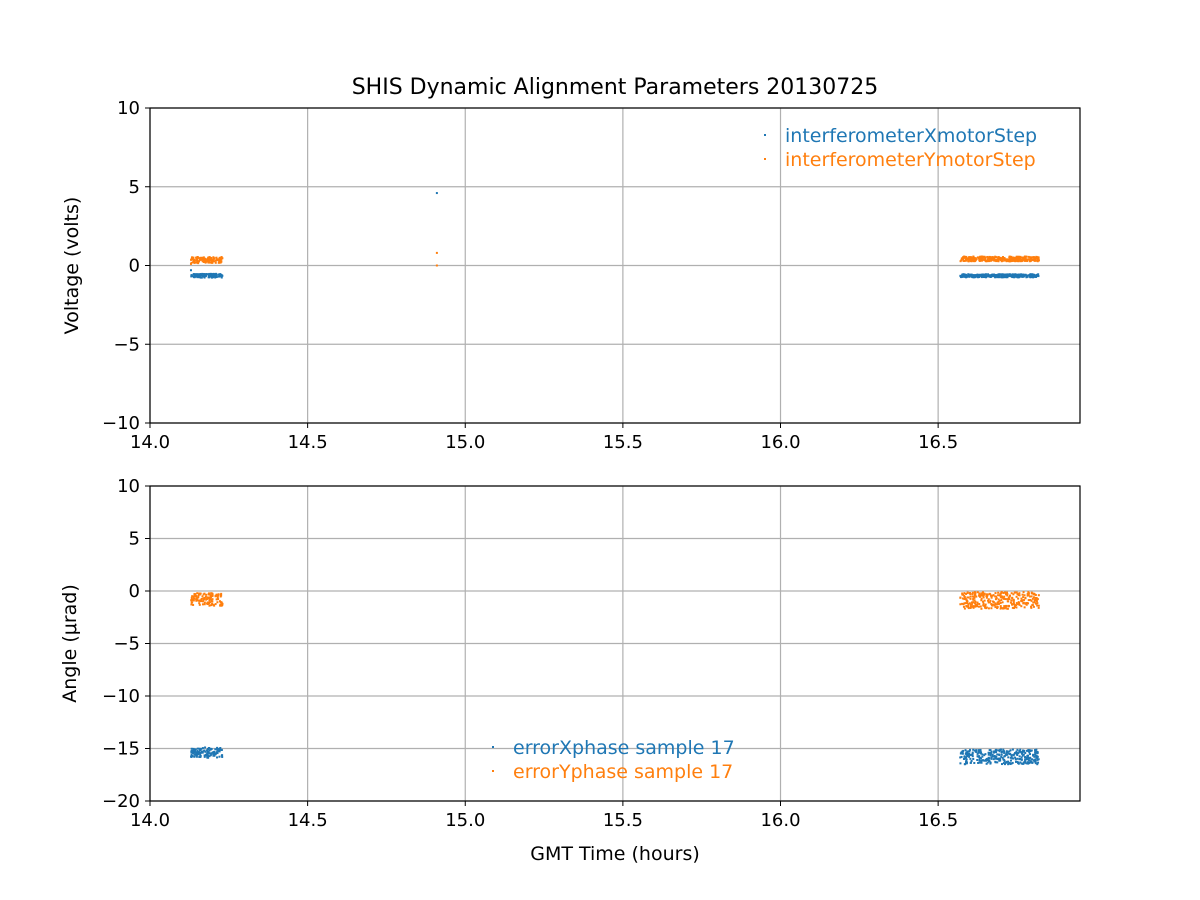 The width and height of the screenshot is (1200, 900). What do you see at coordinates (121, 801) in the screenshot?
I see `angle-y-tick-label: −20` at bounding box center [121, 801].